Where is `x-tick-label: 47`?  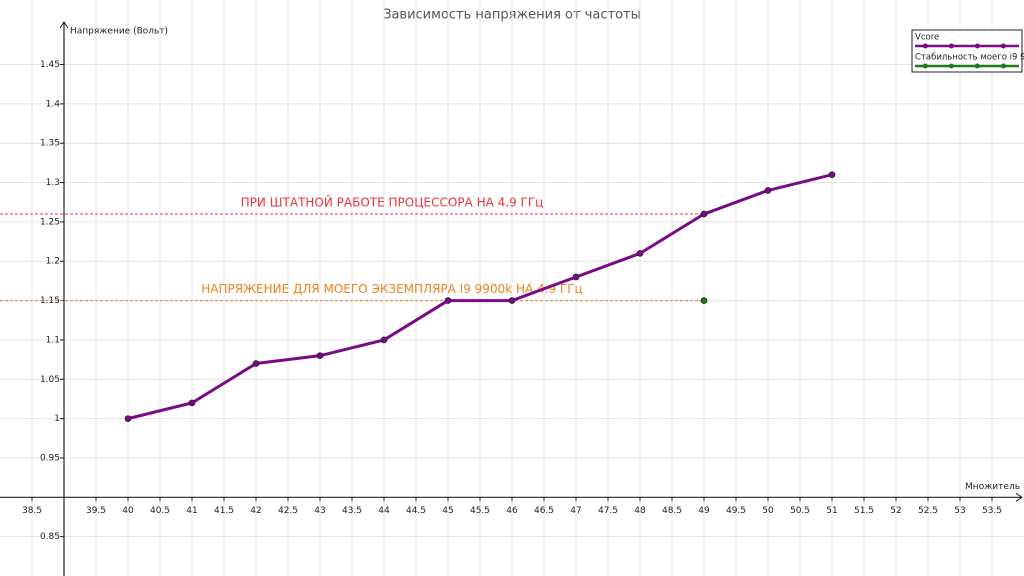
x-tick-label: 47 is located at coordinates (575, 511).